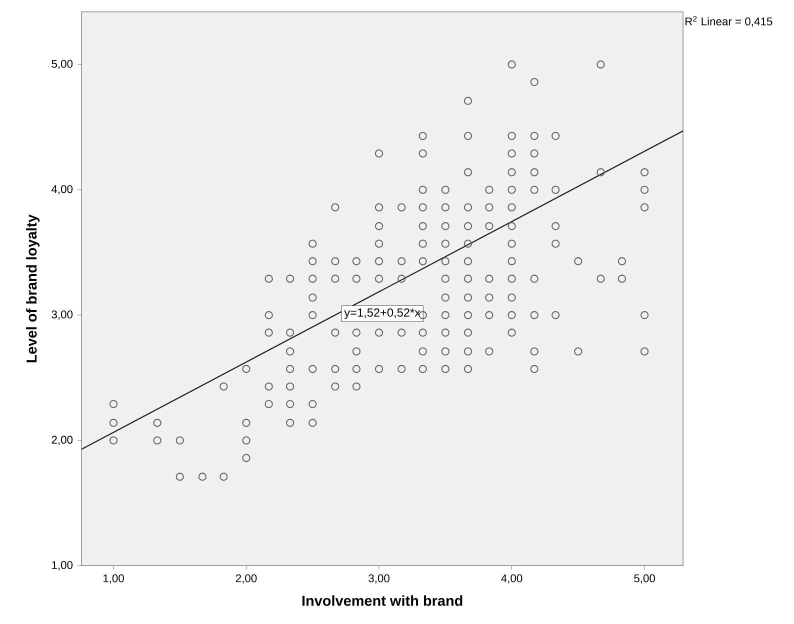 The height and width of the screenshot is (624, 794). Describe the element at coordinates (382, 600) in the screenshot. I see `x-axis-title: Involvement with brand` at that location.